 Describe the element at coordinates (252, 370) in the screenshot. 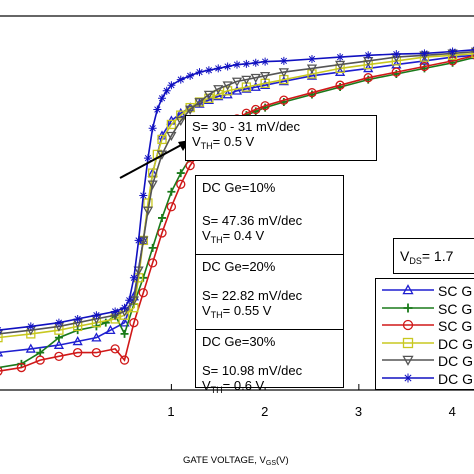

I see `dc-ge30-s: S= 10.98 mV/dec` at that location.